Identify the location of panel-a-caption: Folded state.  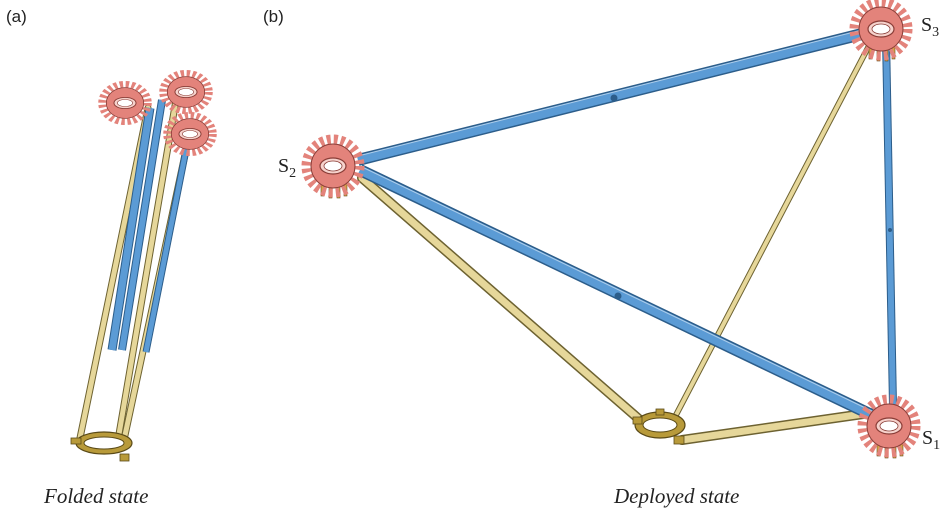
(95, 496).